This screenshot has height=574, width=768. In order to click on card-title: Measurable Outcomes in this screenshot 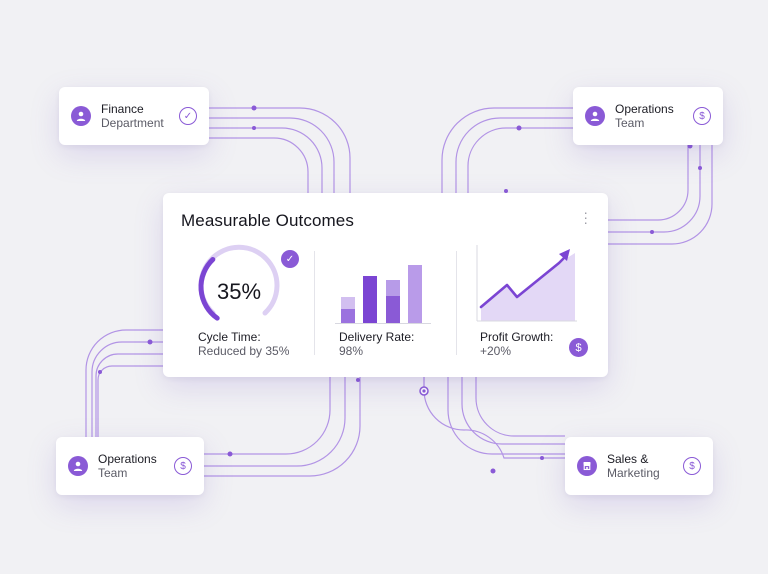, I will do `click(267, 220)`.